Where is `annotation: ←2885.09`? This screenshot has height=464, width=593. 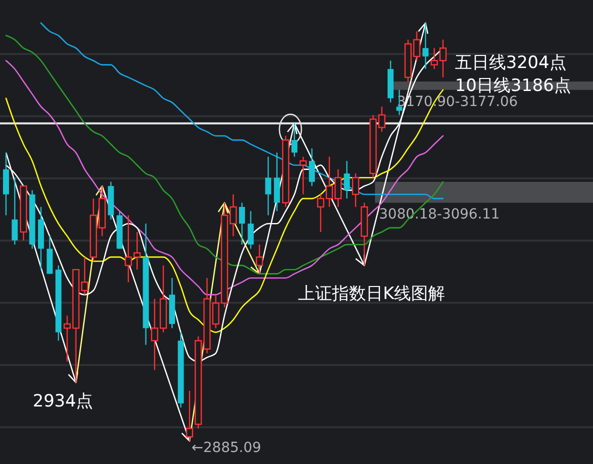
annotation: ←2885.09 is located at coordinates (227, 448).